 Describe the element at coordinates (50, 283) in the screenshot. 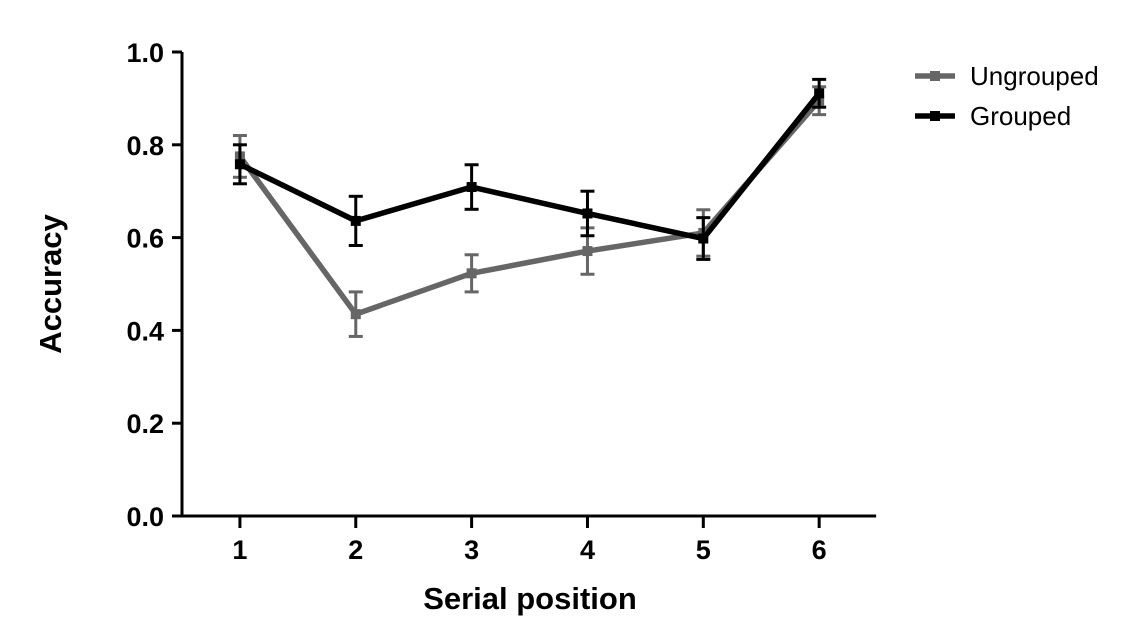

I see `y-axis-title: Accuracy` at that location.